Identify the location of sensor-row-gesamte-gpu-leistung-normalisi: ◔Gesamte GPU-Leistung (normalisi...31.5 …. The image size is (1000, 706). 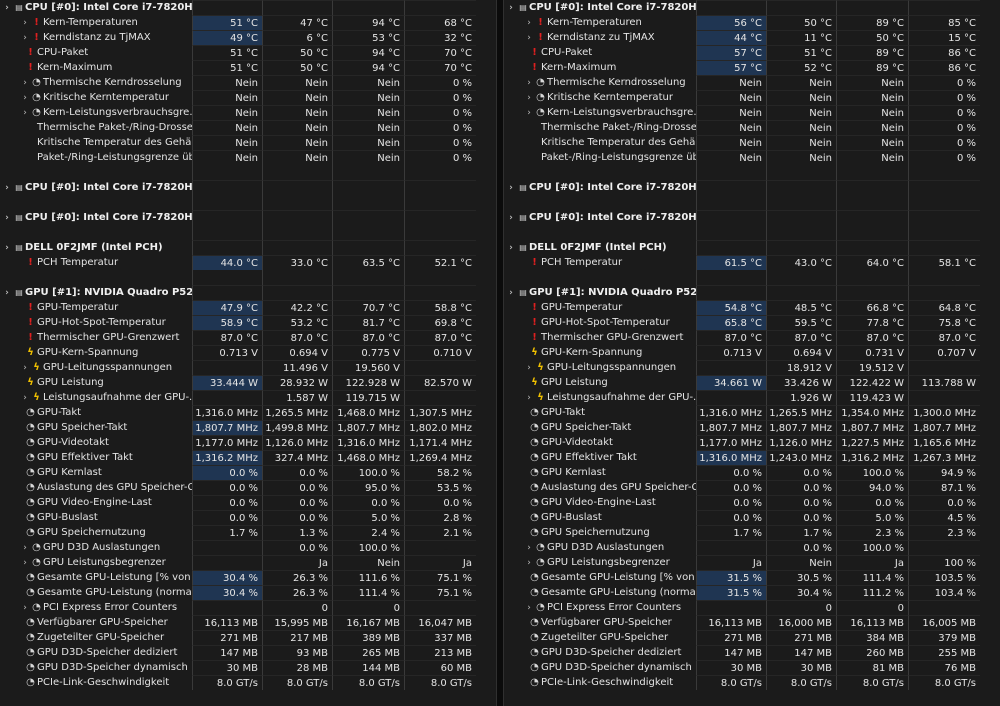
(752, 592).